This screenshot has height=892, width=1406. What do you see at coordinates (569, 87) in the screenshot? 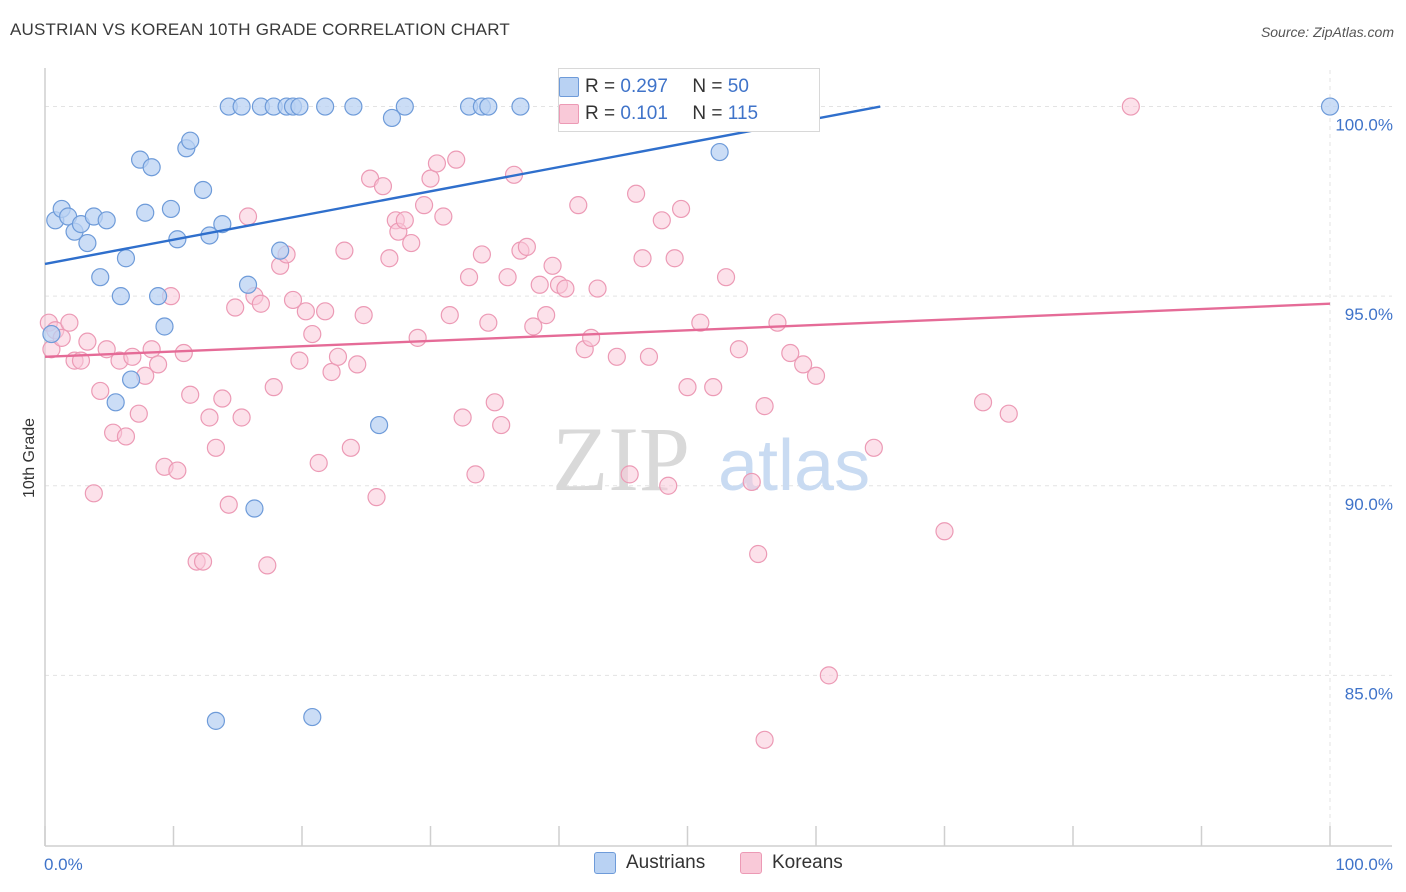
I see `austrians-swatch` at bounding box center [569, 87].